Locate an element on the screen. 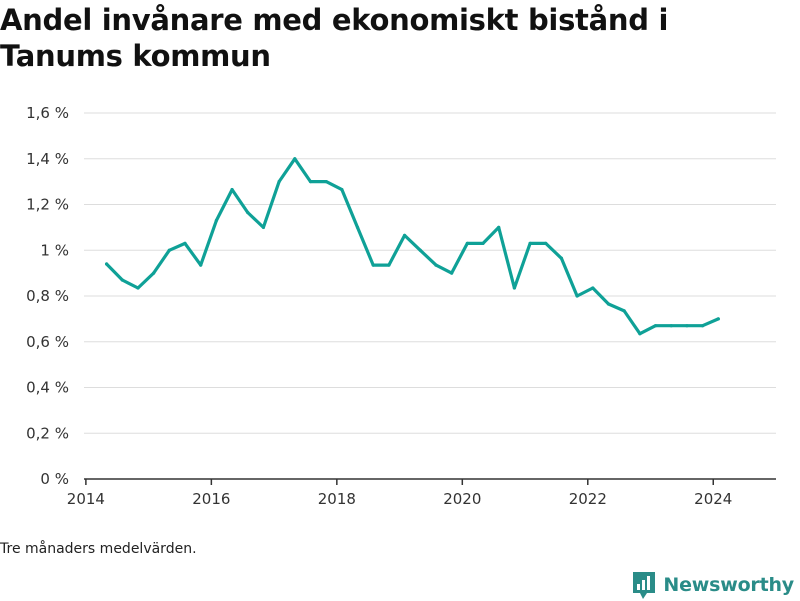  newsworthy-logo-icon is located at coordinates (644, 585).